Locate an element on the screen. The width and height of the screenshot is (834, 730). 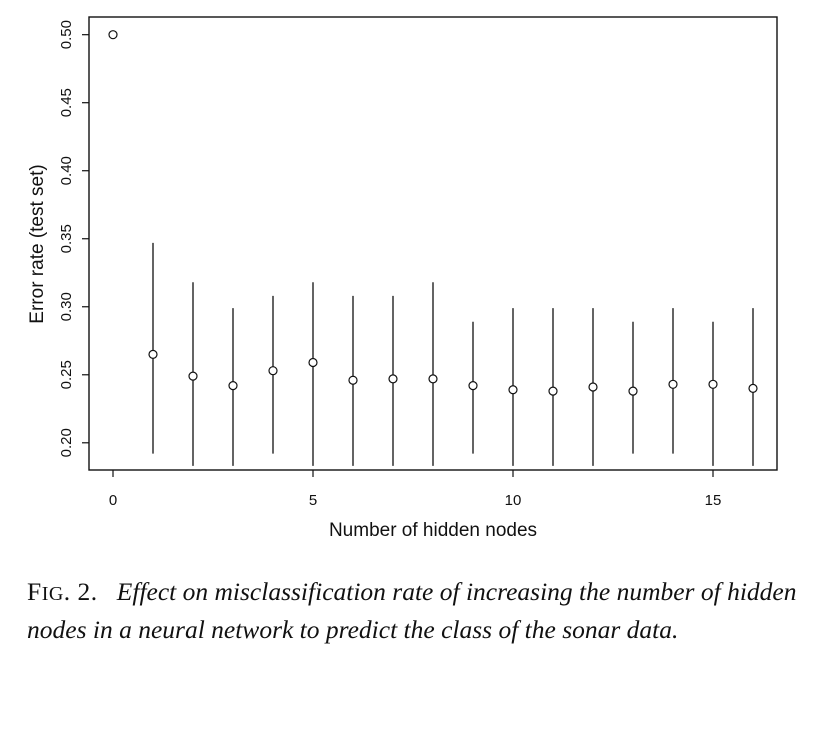
x-tick-label: 5 is located at coordinates (313, 500).